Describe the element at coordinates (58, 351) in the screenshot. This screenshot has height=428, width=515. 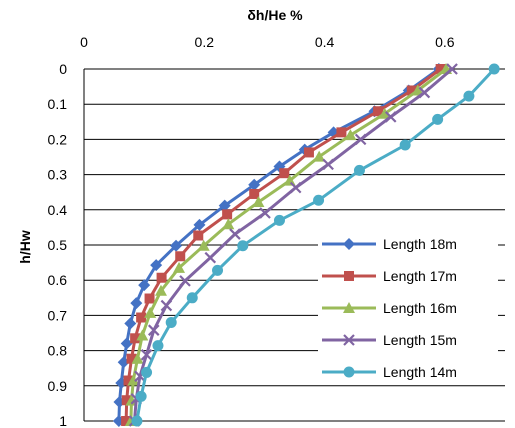
I see `y-tick-label: 0.8` at that location.